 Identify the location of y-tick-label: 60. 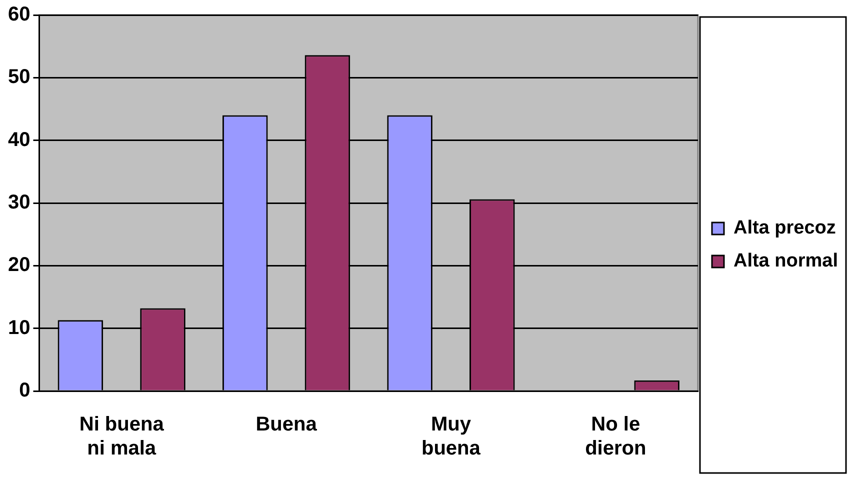
(19, 15).